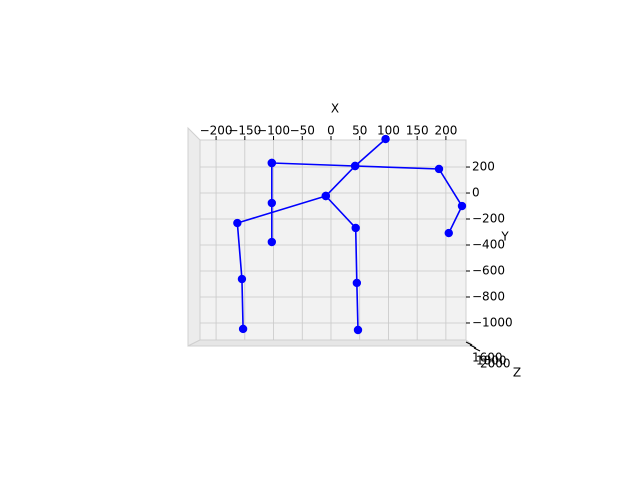 The image size is (640, 480). I want to click on y-tick-label: −200, so click(488, 219).